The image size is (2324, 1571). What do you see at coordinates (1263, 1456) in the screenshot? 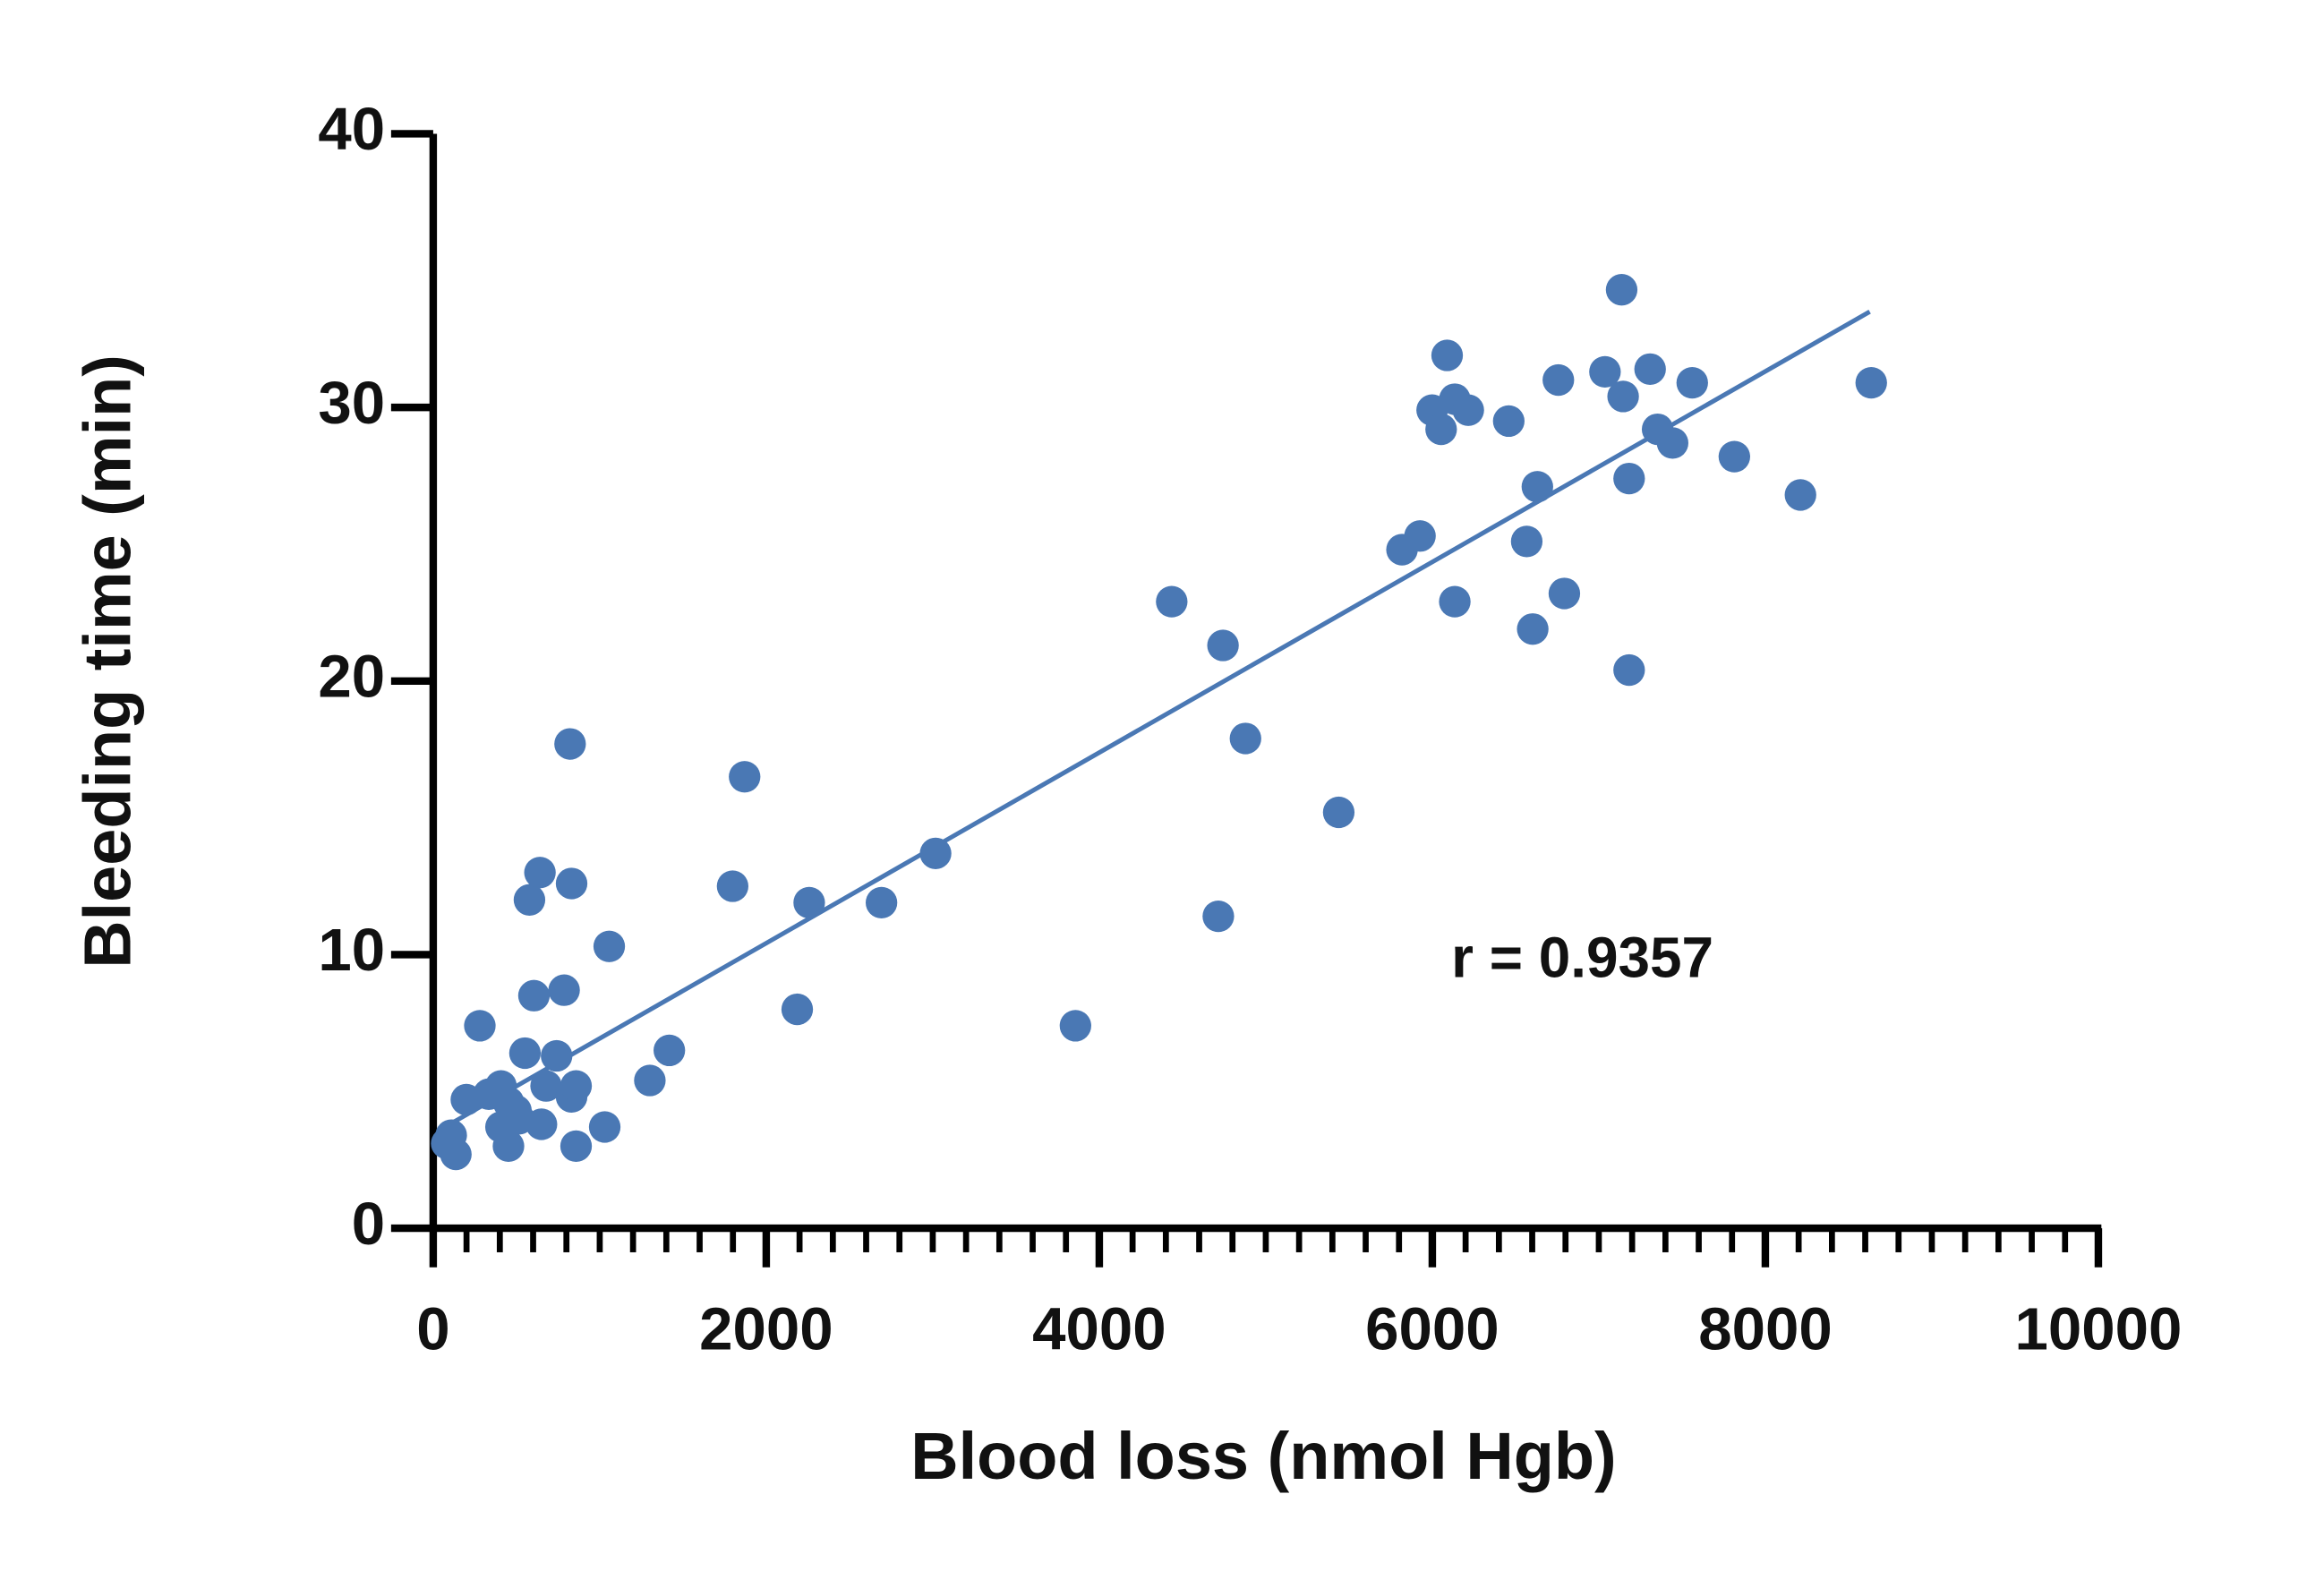
I see `x-axis-title: Blood loss (nmol Hgb)` at bounding box center [1263, 1456].